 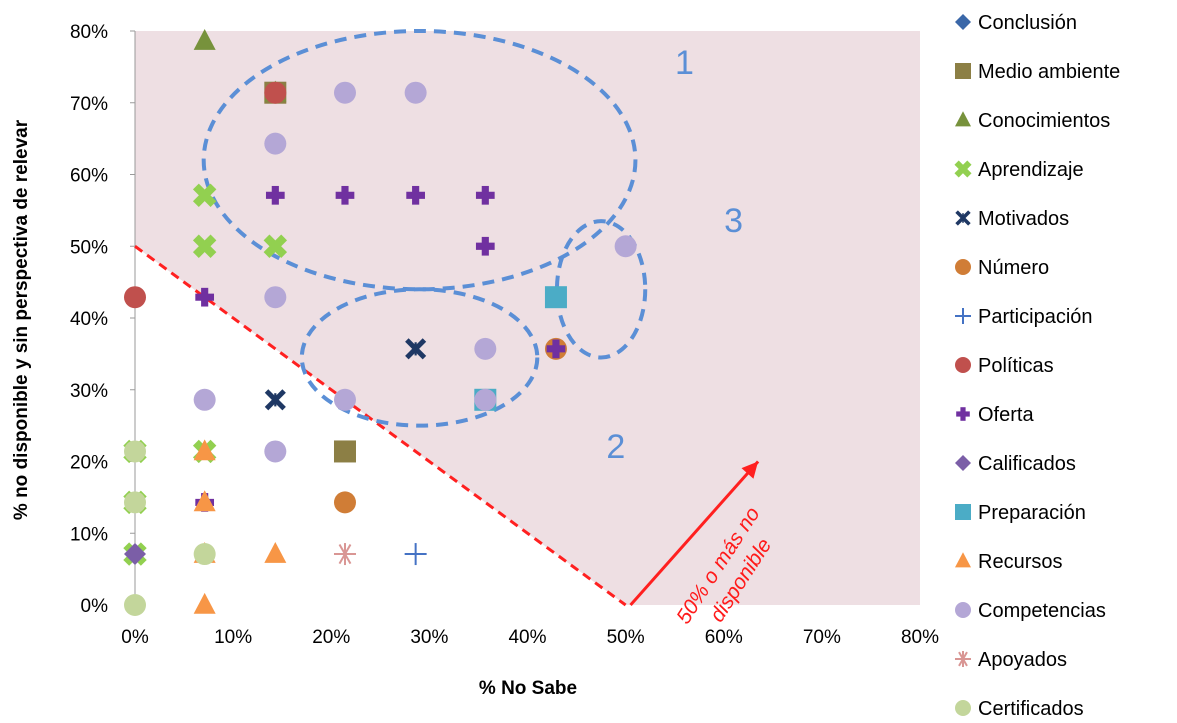 What do you see at coordinates (615, 447) in the screenshot?
I see `cluster-label-2: 2` at bounding box center [615, 447].